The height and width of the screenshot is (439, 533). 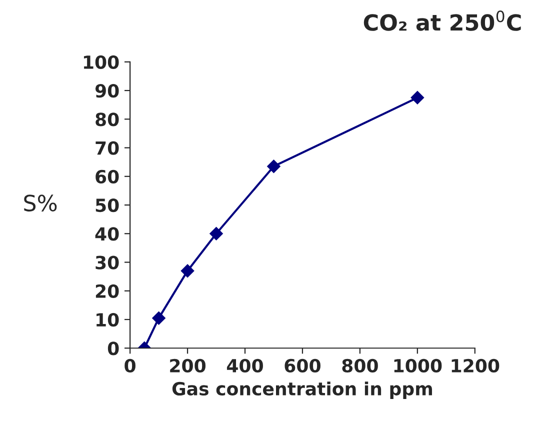 What do you see at coordinates (302, 391) in the screenshot?
I see `x-axis-title: Gas concentration in ppm` at bounding box center [302, 391].